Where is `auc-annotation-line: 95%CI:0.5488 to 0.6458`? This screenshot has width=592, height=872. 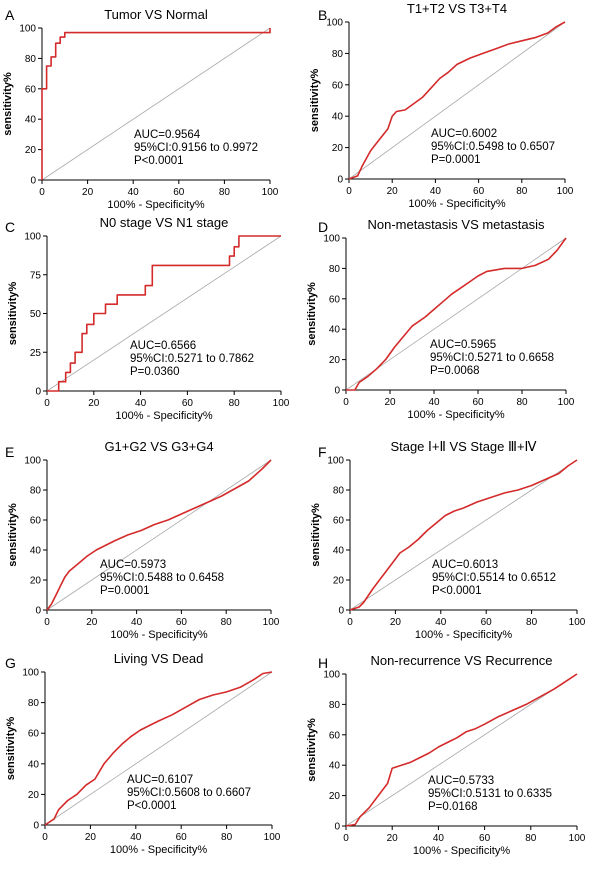
auc-annotation-line: 95%CI:0.5488 to 0.6458 is located at coordinates (162, 578).